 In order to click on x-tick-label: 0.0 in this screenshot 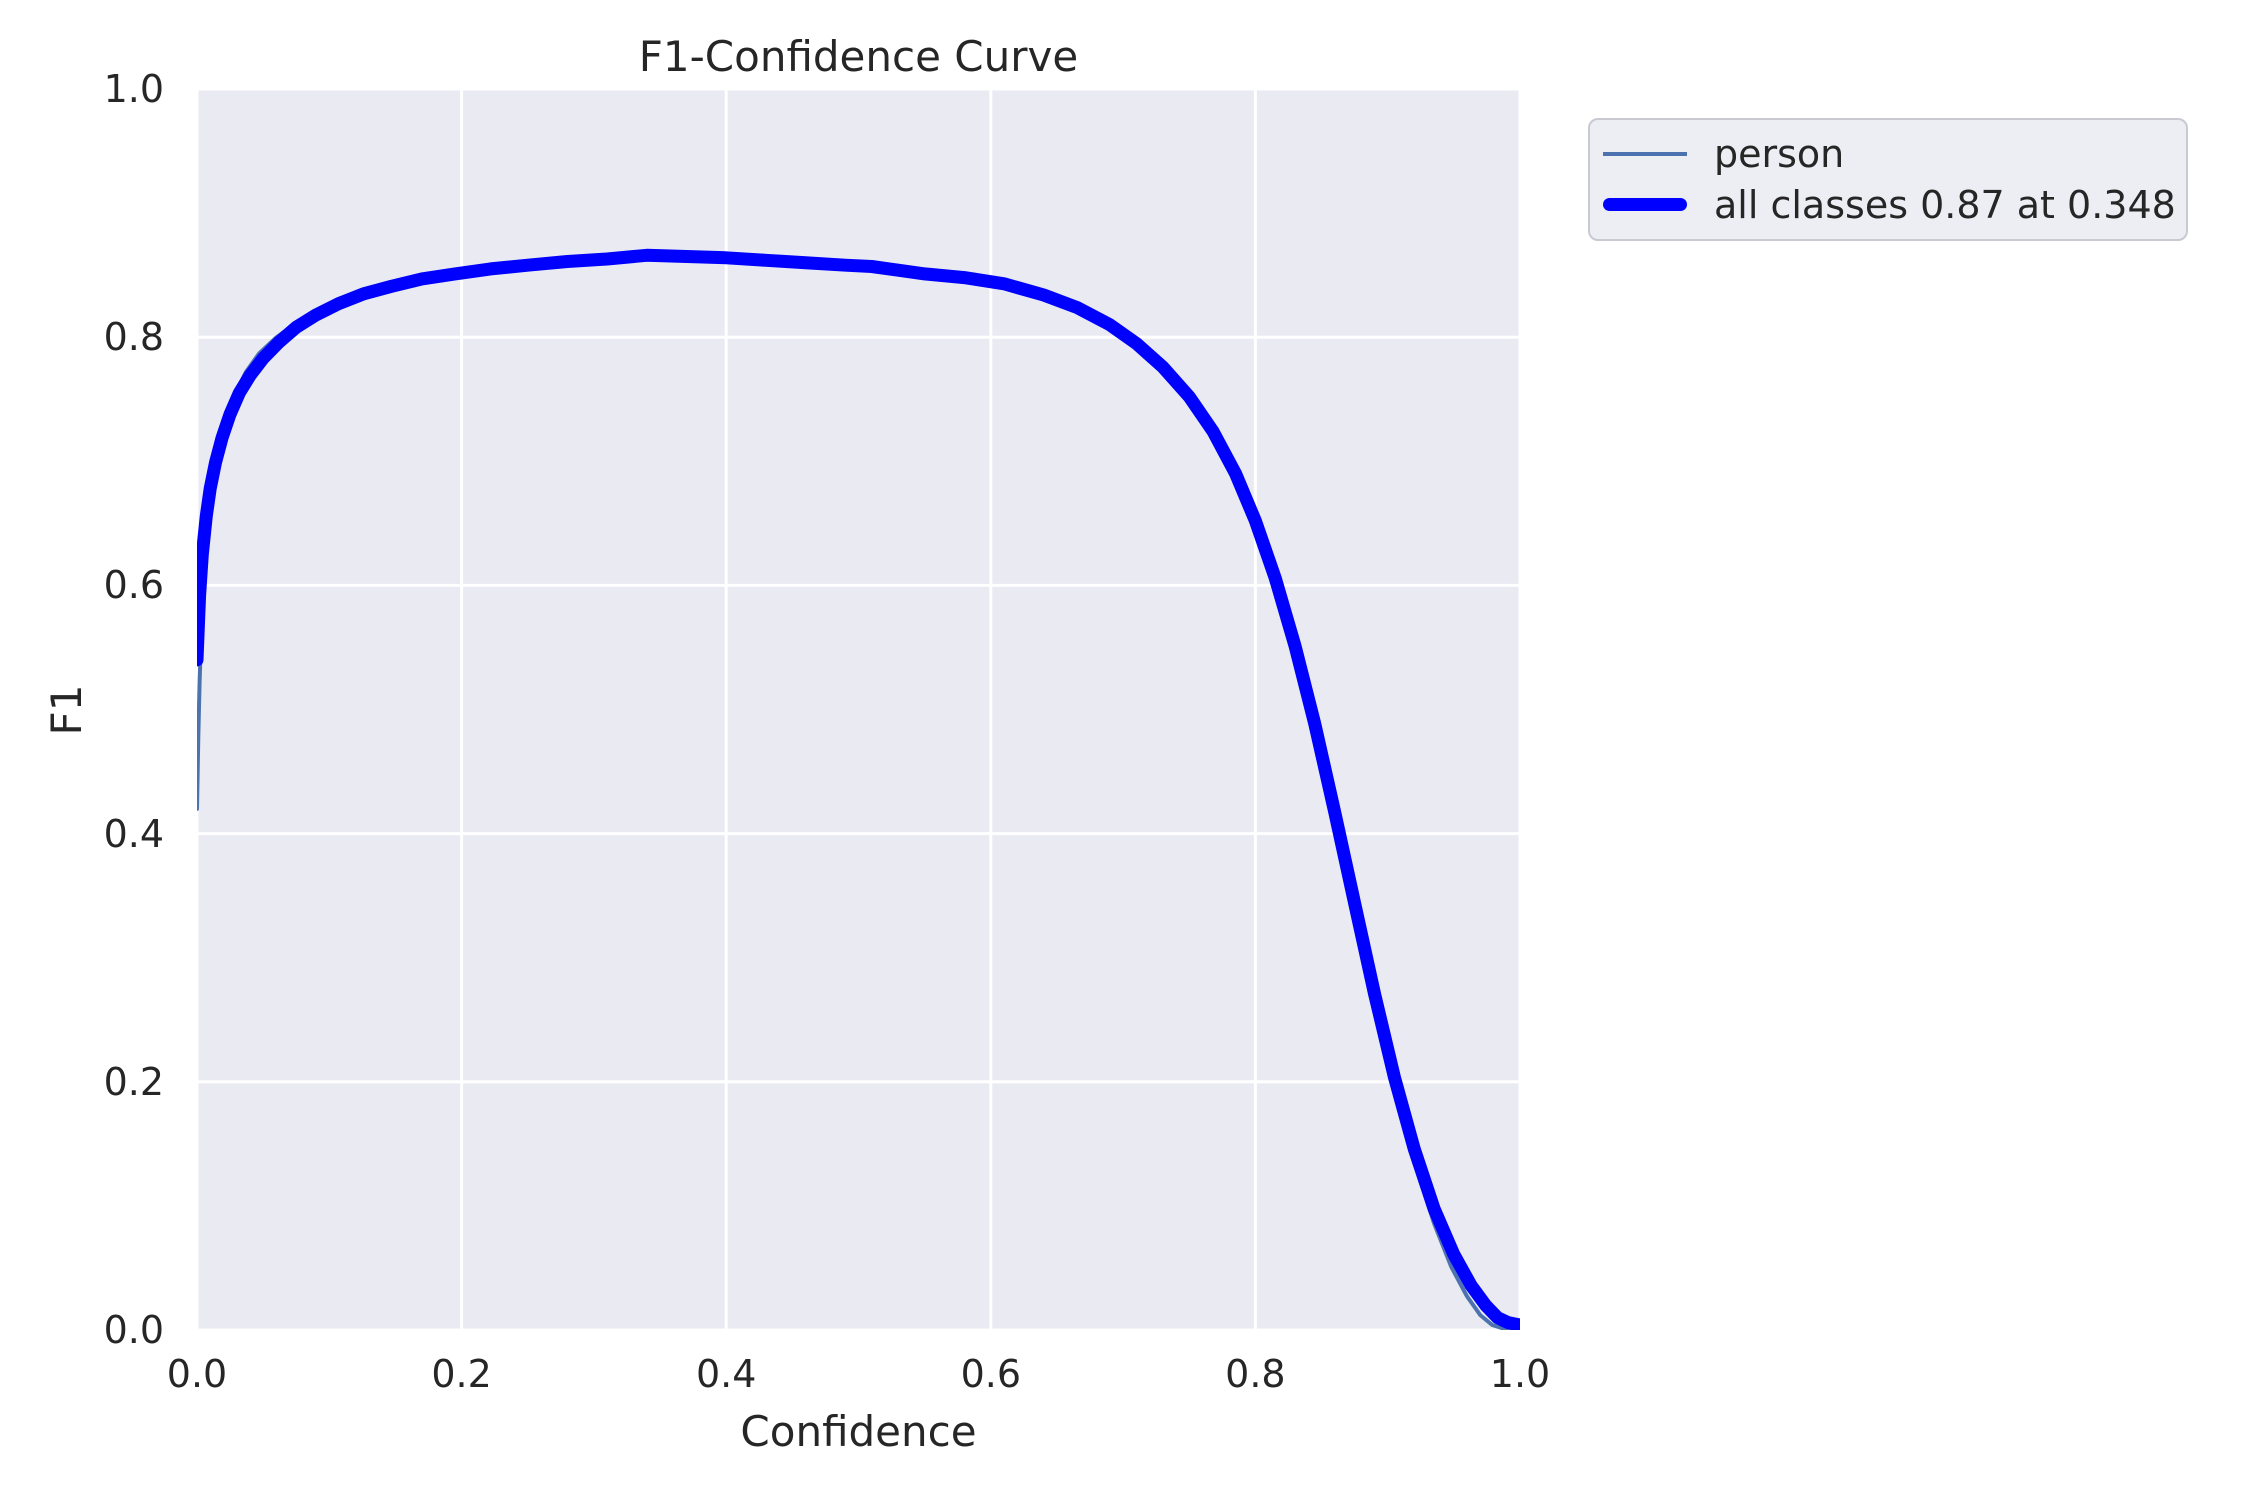, I will do `click(197, 1374)`.